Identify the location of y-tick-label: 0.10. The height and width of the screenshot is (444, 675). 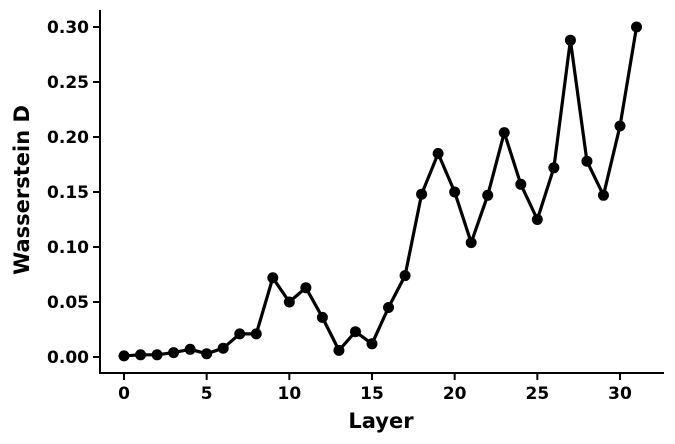
(68, 248).